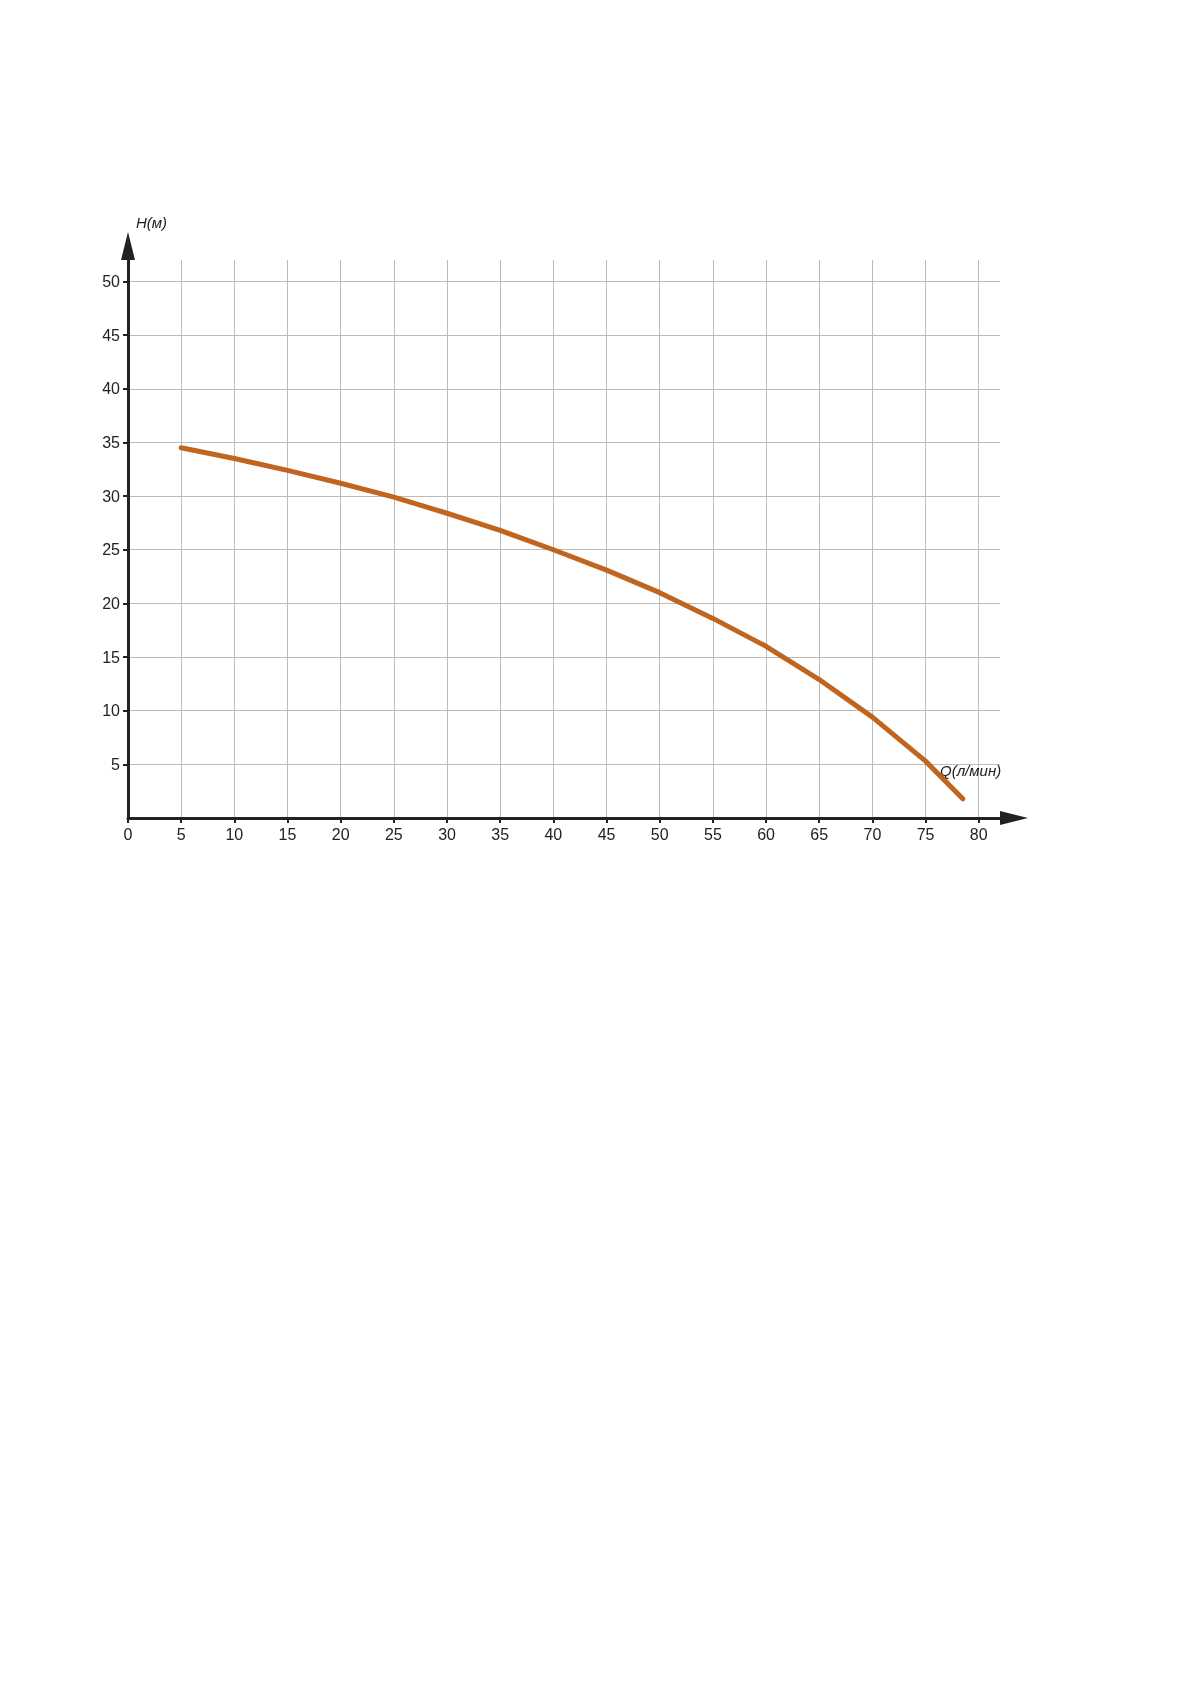 Image resolution: width=1191 pixels, height=1684 pixels. Describe the element at coordinates (971, 770) in the screenshot. I see `x-axis-title: Q(л/мин)` at that location.